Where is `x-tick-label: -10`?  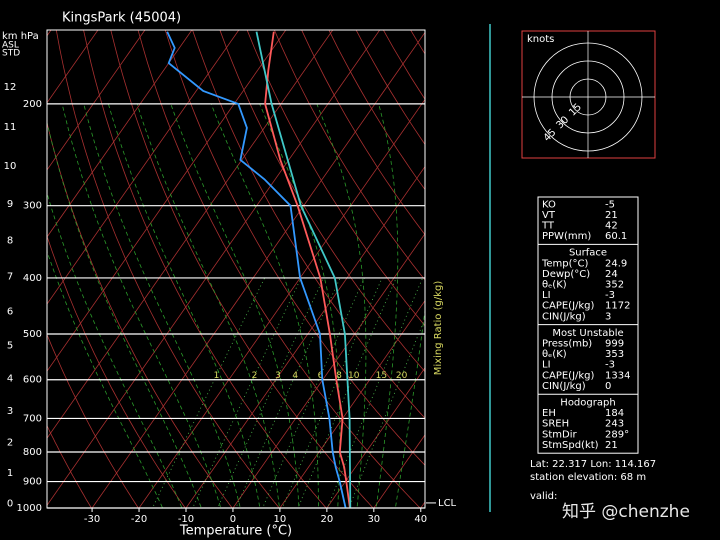 x-tick-label: -10 is located at coordinates (186, 519).